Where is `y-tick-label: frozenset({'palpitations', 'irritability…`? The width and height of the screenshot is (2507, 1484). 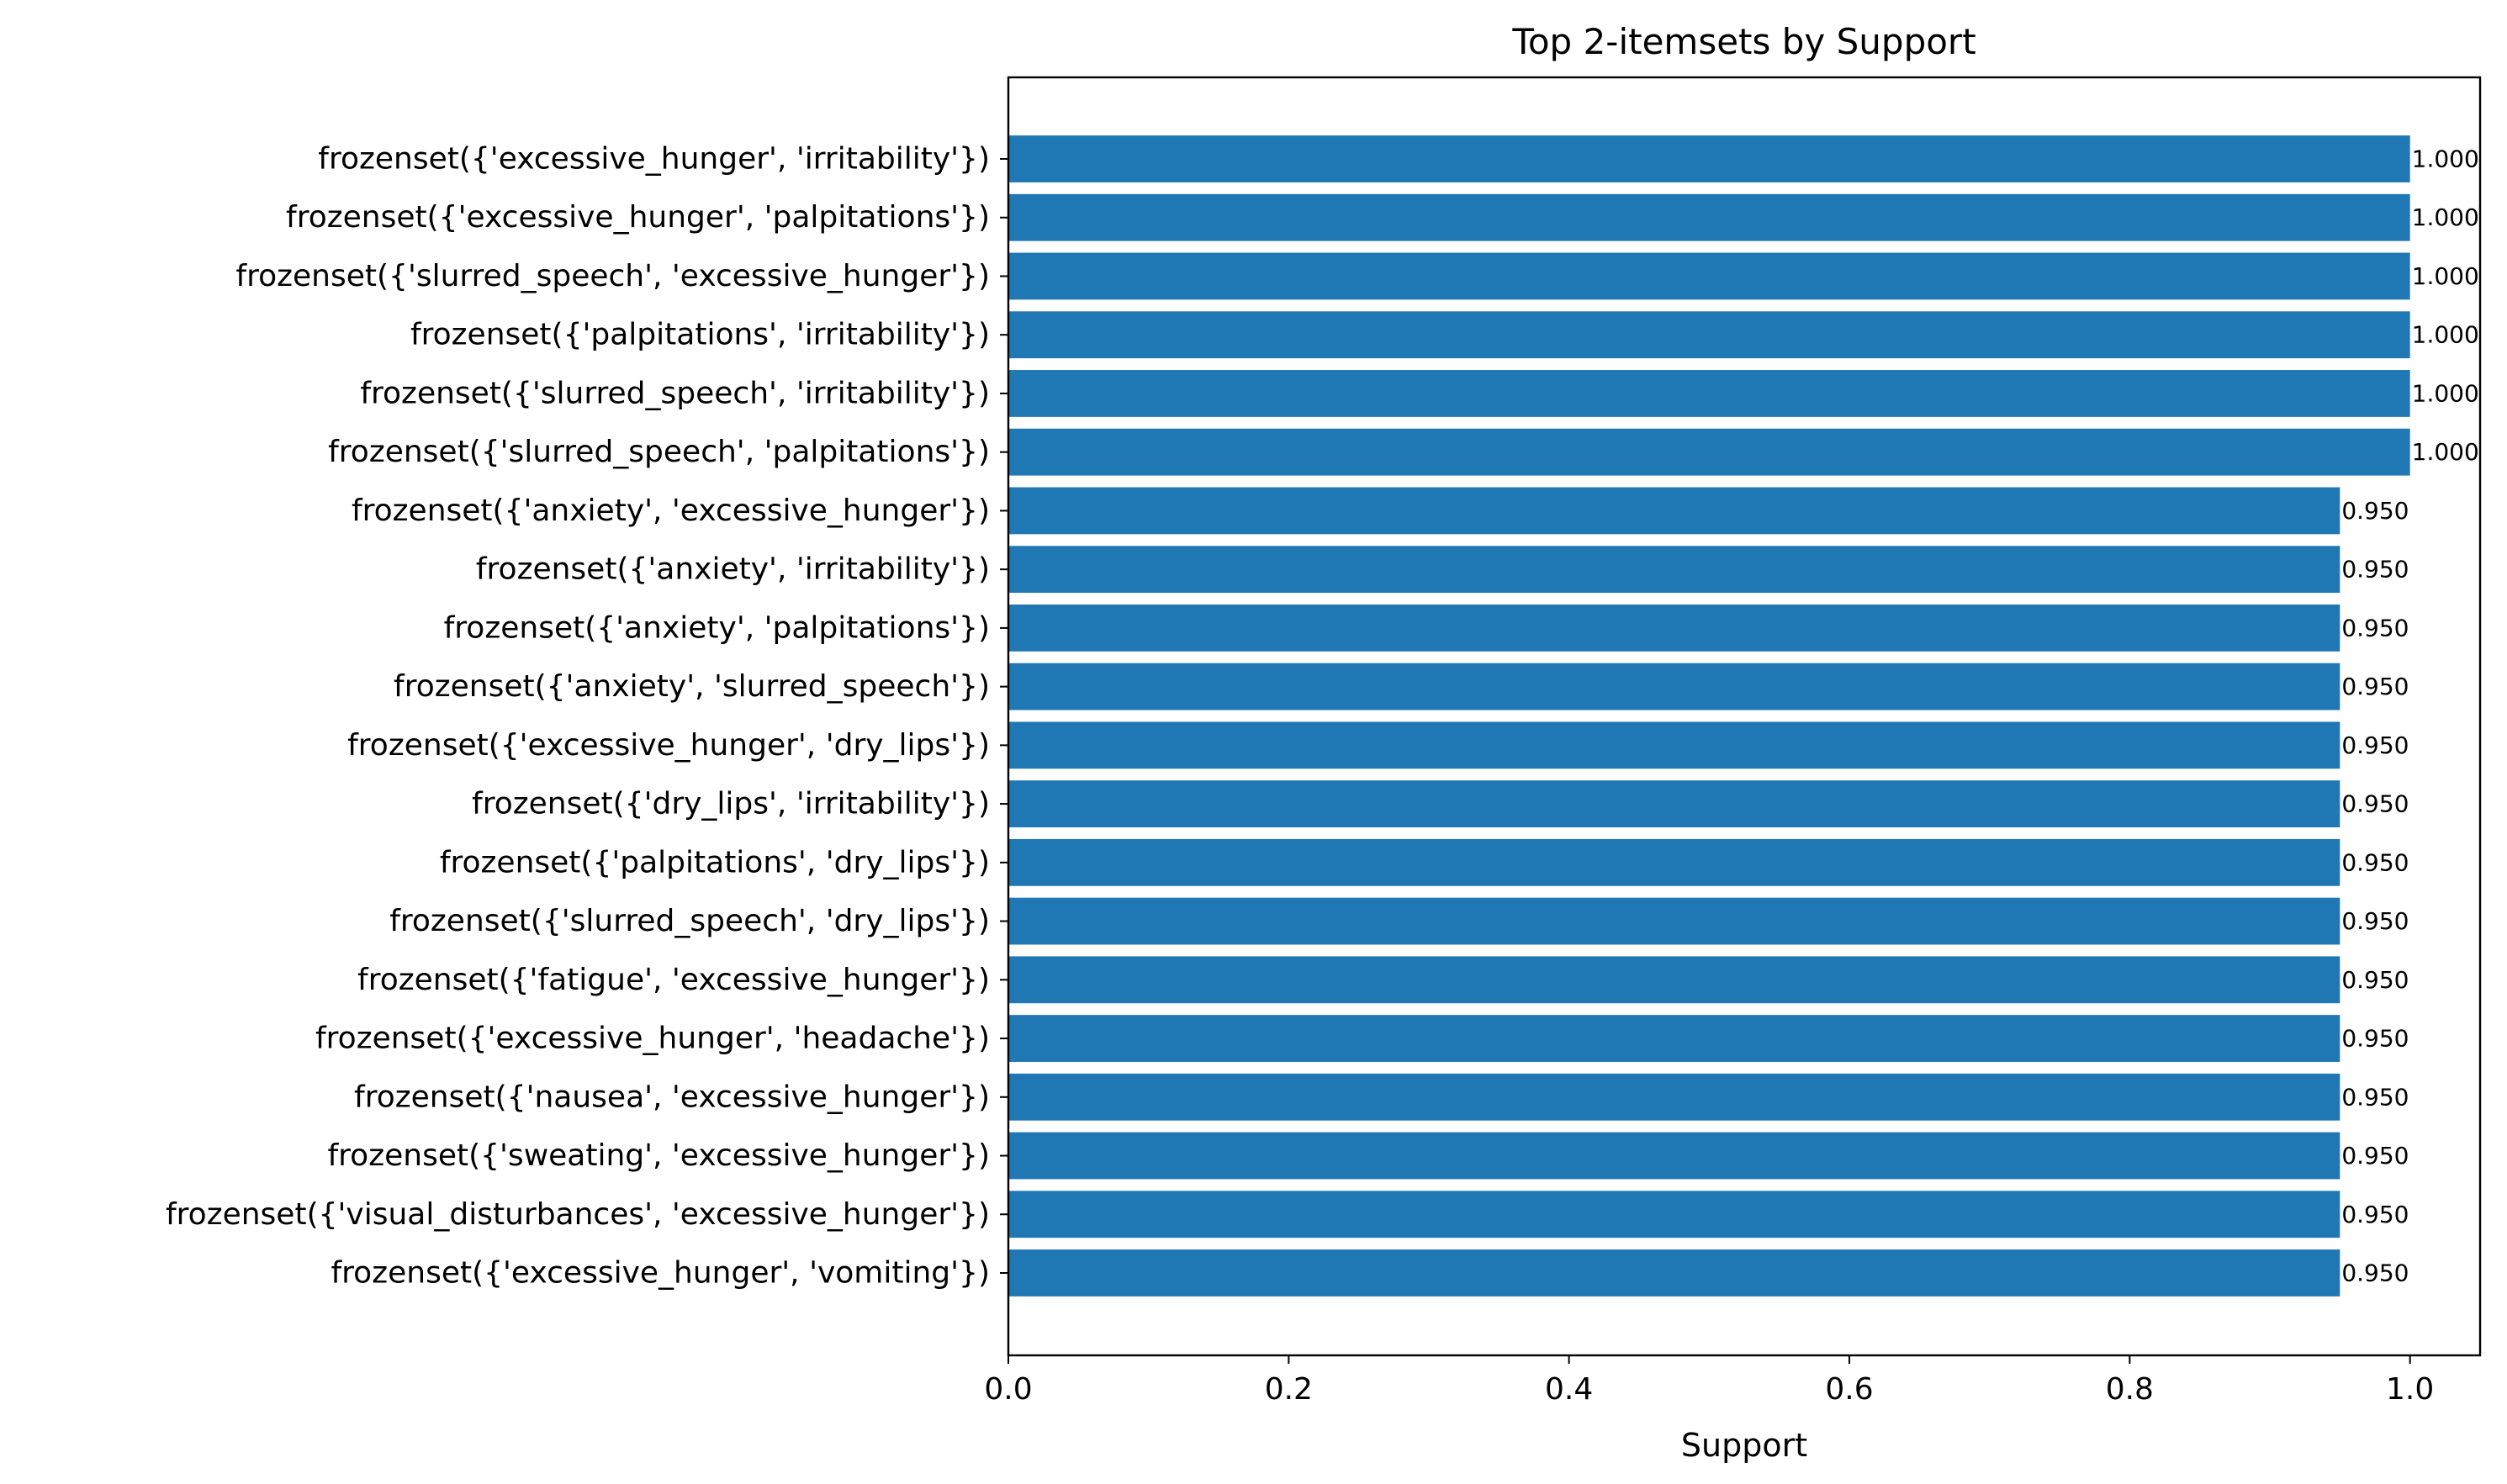 y-tick-label: frozenset({'palpitations', 'irritability… is located at coordinates (700, 335).